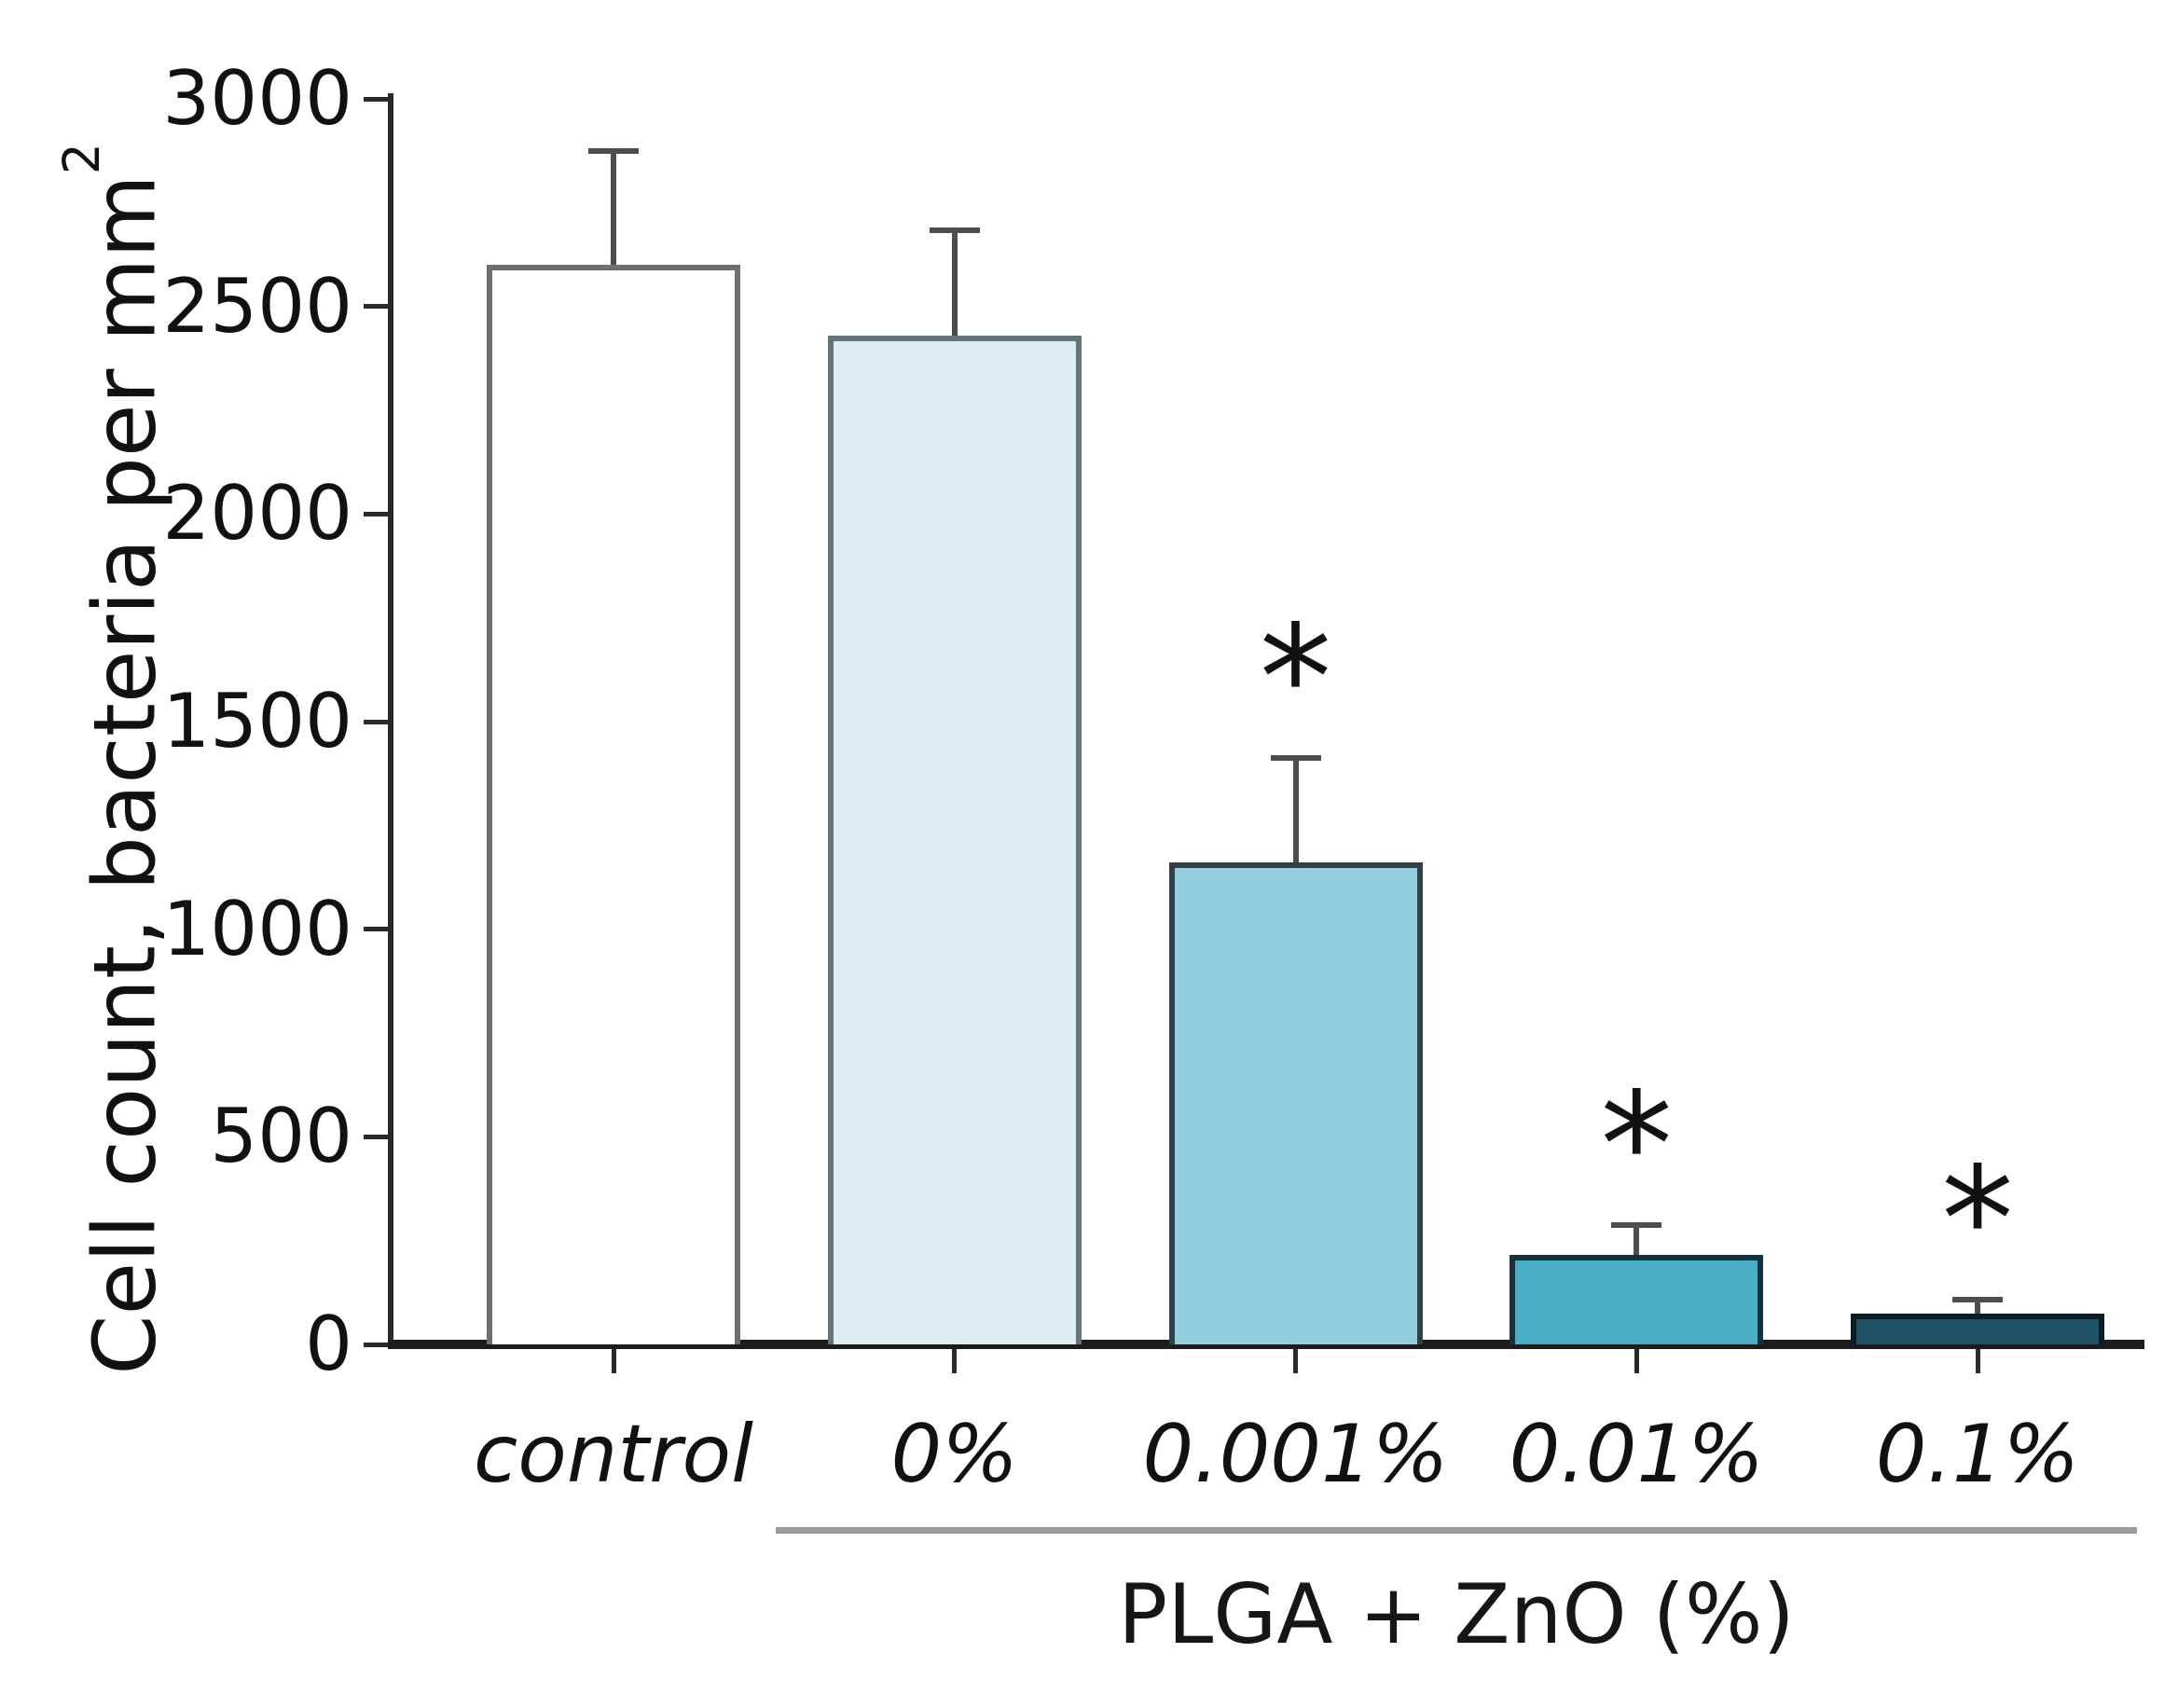 The image size is (2178, 1708). Describe the element at coordinates (257, 929) in the screenshot. I see `y-axis-tick-label-1000: 1000` at that location.